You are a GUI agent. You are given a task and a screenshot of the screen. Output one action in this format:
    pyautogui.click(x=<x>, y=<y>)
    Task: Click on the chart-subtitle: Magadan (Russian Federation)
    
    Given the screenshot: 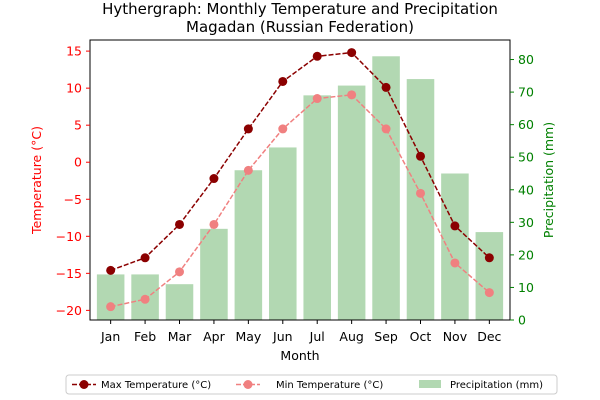 What is the action you would take?
    pyautogui.click(x=300, y=27)
    